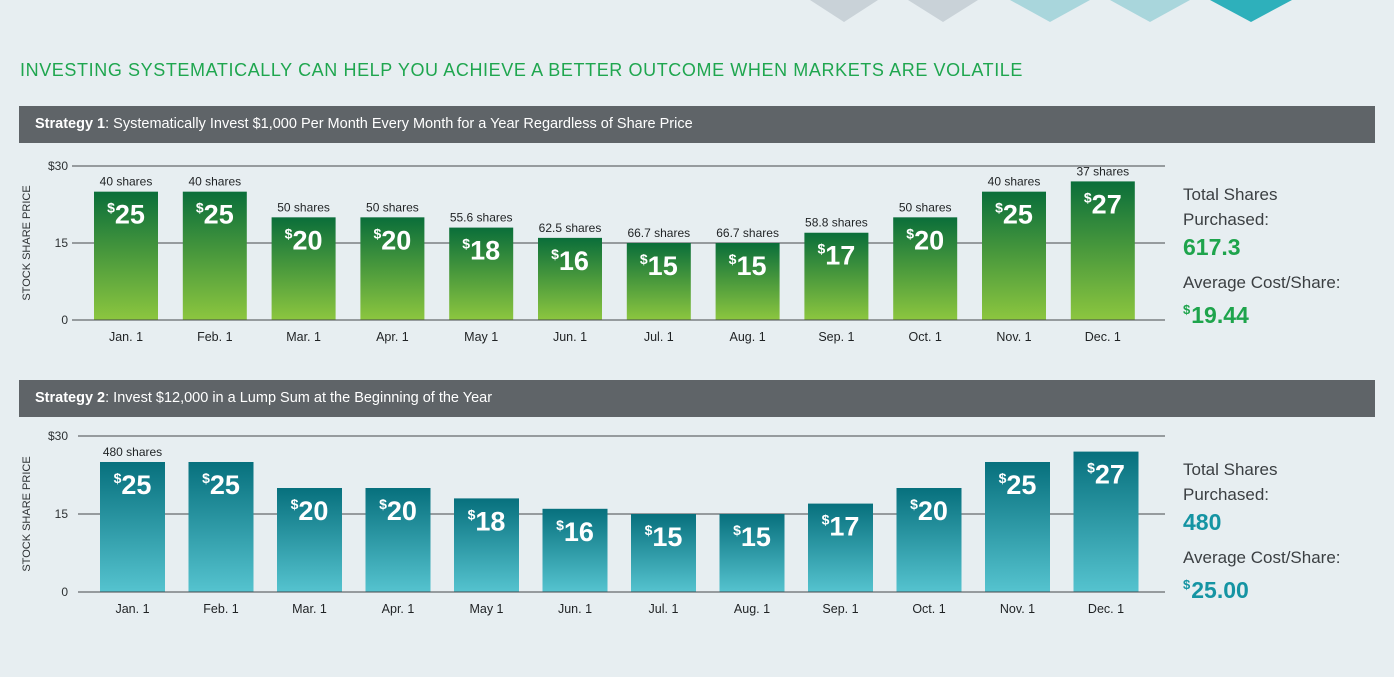  I want to click on decorative-chevrons, so click(1051, 11).